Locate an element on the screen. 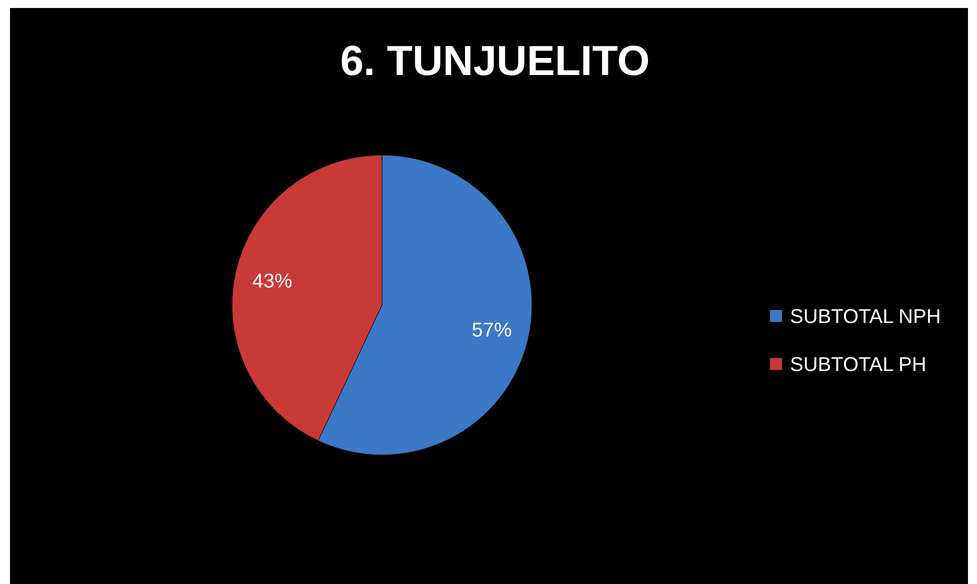  data-label: 57% is located at coordinates (492, 331).